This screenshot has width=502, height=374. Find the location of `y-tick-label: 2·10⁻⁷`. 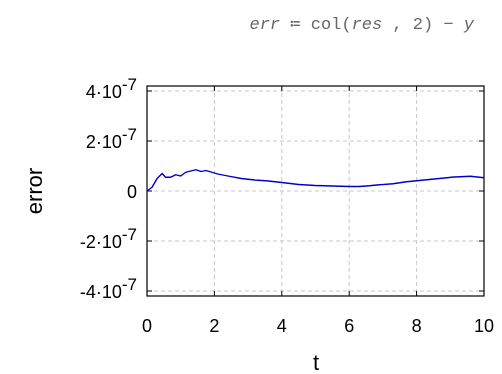

y-tick-label: 2·10⁻⁷ is located at coordinates (111, 138).